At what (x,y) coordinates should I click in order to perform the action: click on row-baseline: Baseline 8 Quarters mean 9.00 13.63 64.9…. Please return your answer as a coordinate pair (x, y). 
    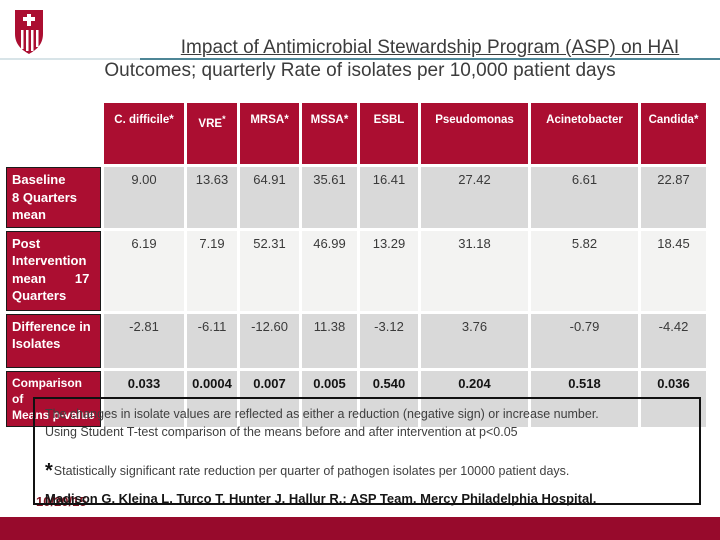
    Looking at the image, I should click on (356, 197).